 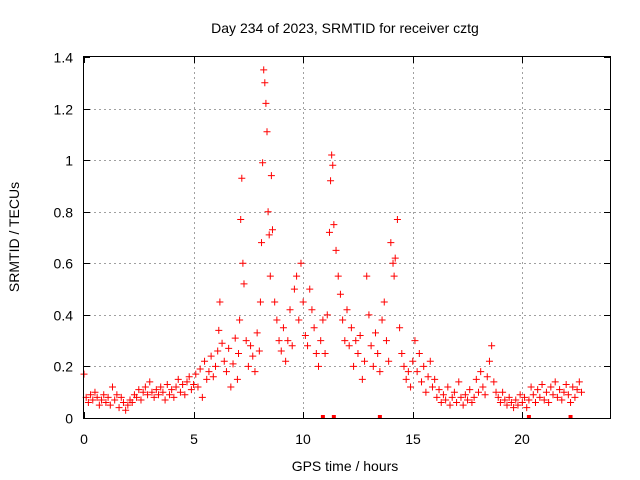 I want to click on y-tick-label: 1.4, so click(x=64, y=58).